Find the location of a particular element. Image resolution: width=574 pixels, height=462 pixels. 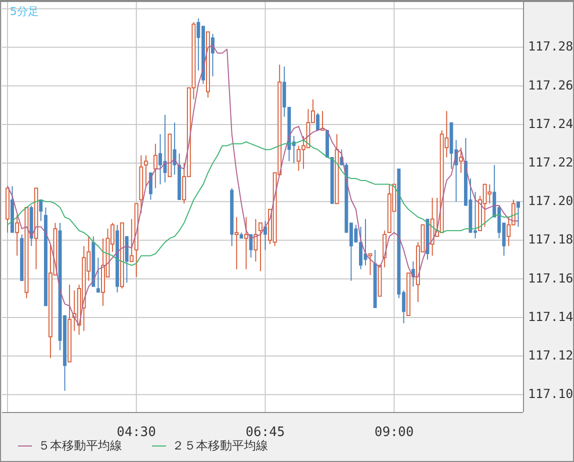

y-tick-label: 117.26 is located at coordinates (551, 84).